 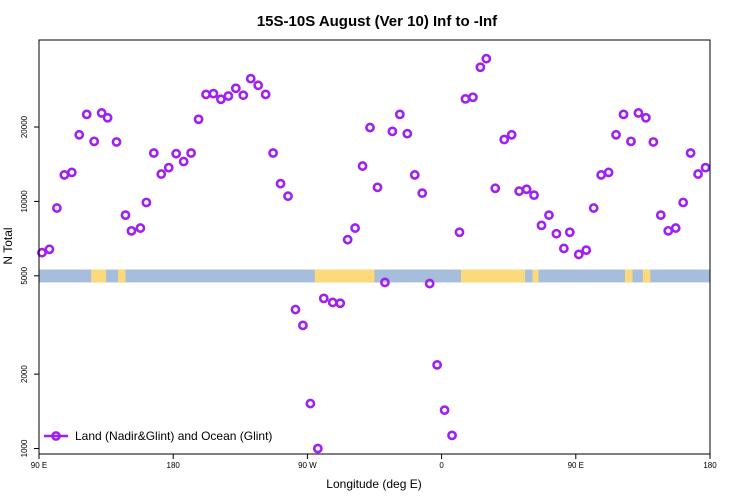 I want to click on x-tick-label: 90 W, so click(x=307, y=465).